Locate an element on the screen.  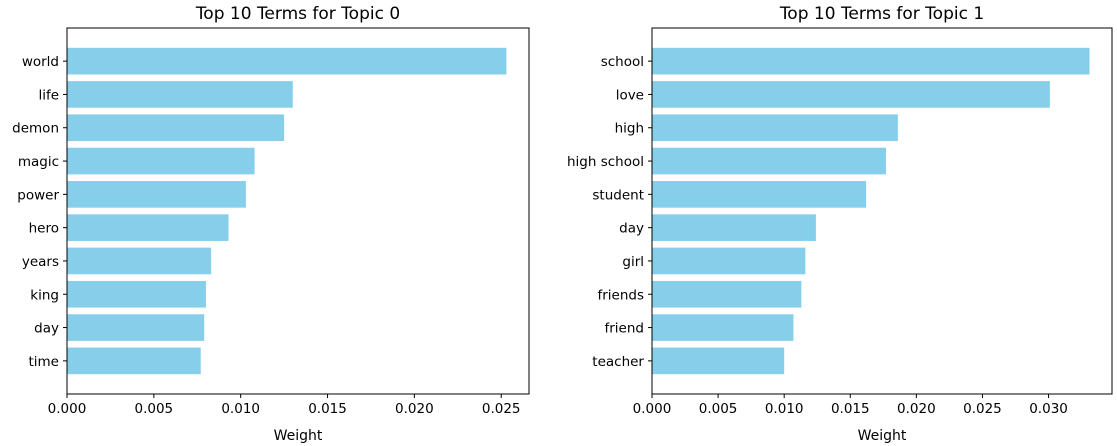
bar-hero is located at coordinates (148, 227).